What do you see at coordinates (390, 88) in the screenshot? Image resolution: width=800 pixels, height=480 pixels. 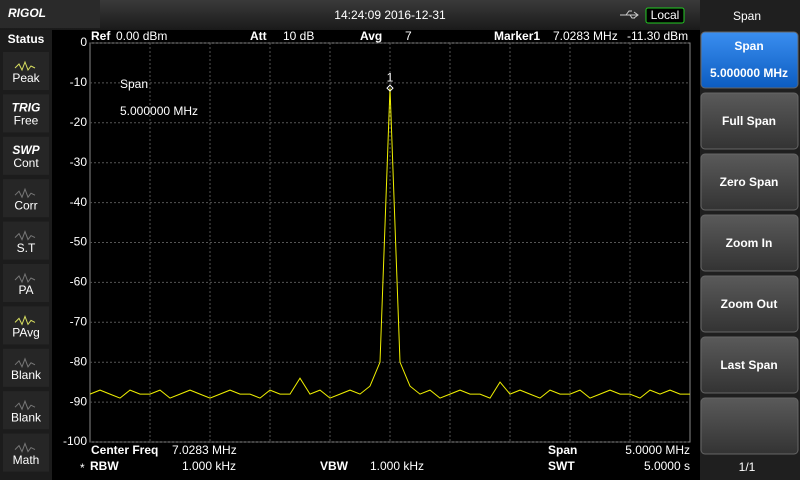 I see `marker-diamond` at bounding box center [390, 88].